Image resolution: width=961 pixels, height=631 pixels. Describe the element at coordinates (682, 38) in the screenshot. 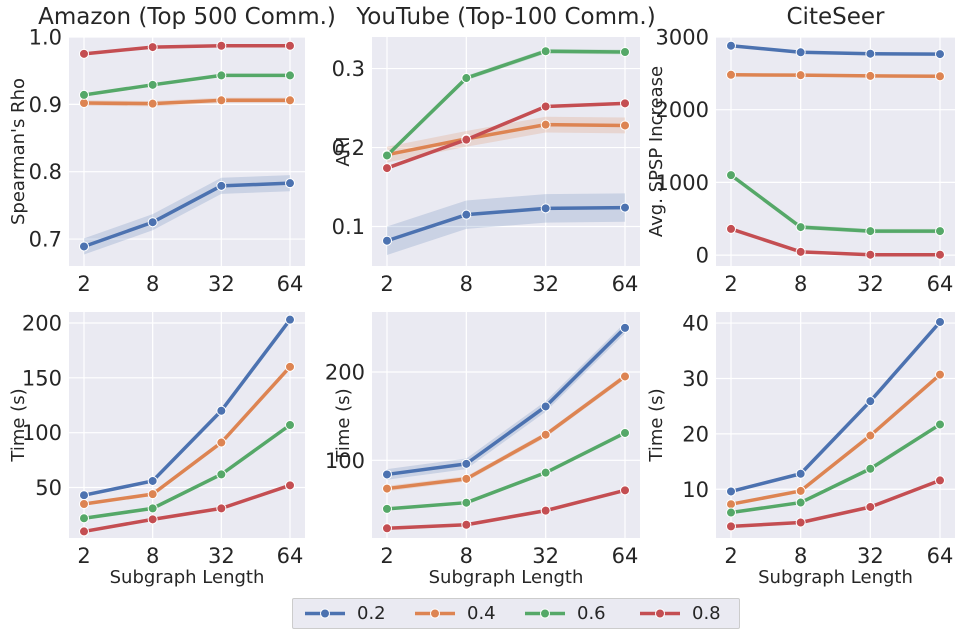

I see `y-tick-label: 3000` at that location.